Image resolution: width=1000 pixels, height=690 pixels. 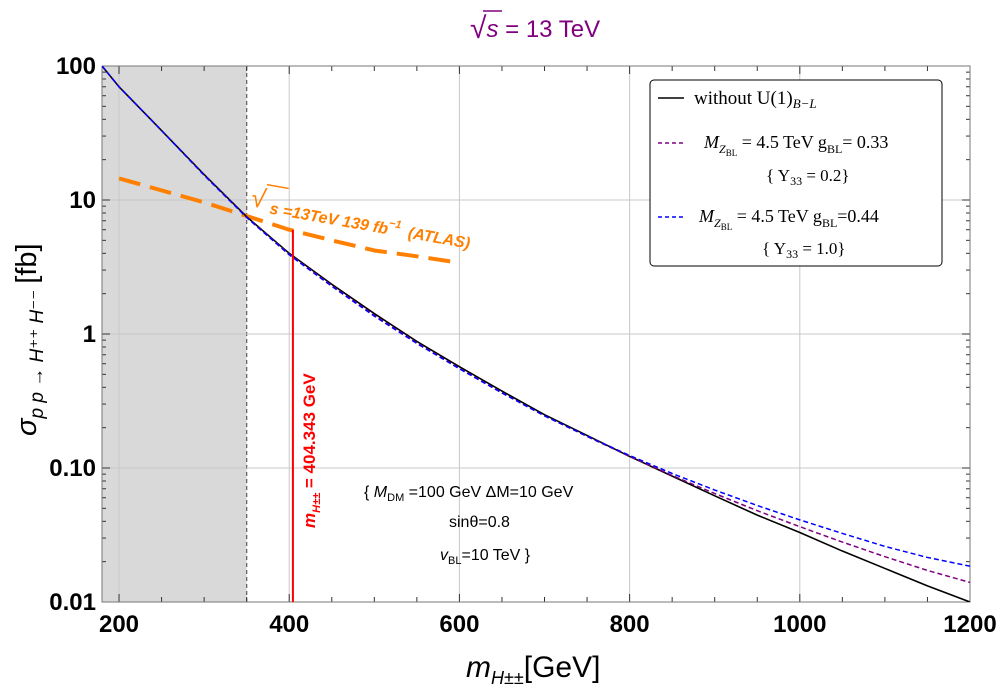 I want to click on param-line-1: { MDM =100 GeV ΔM=10 GeV, so click(x=469, y=494).